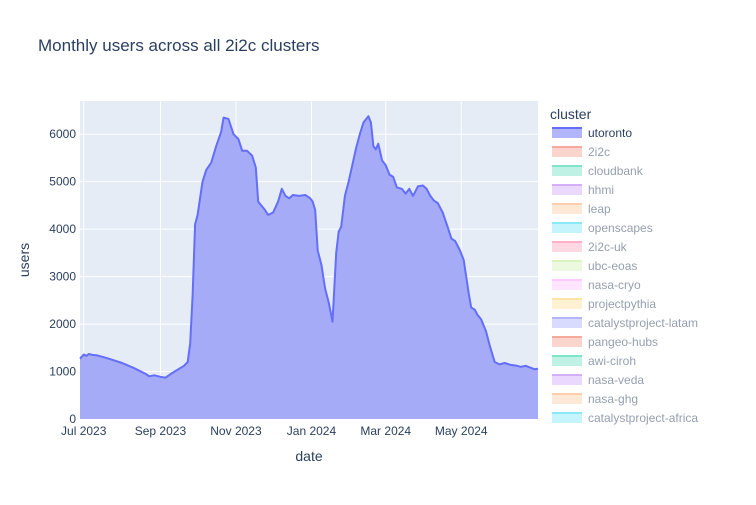 This screenshot has width=756, height=505. What do you see at coordinates (612, 361) in the screenshot?
I see `legend-label: awi-ciroh` at bounding box center [612, 361].